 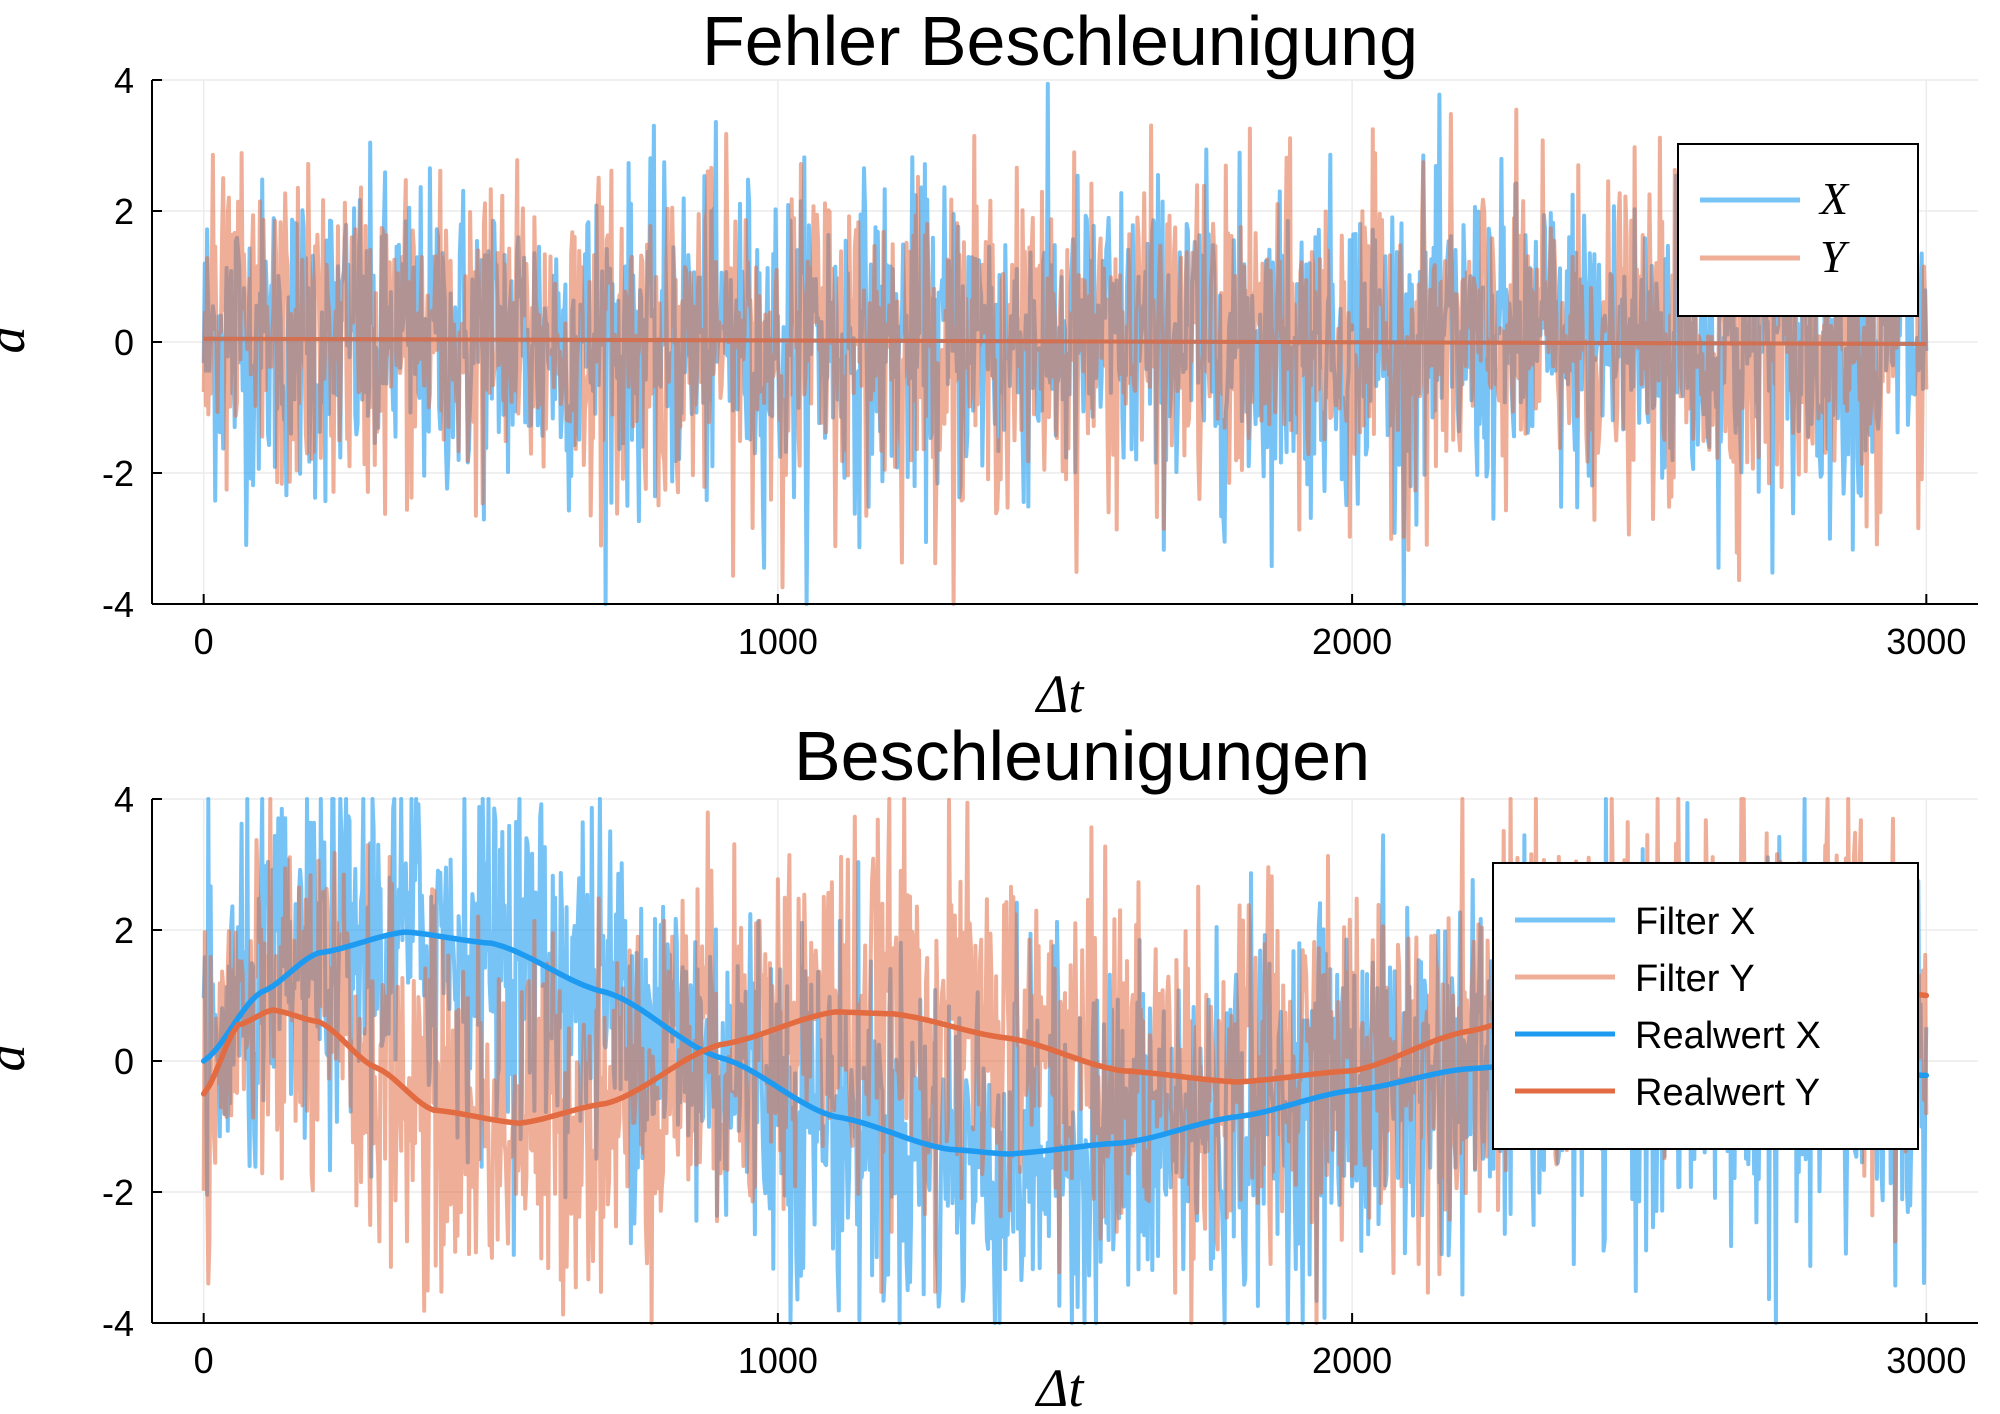 I want to click on chart-2-legend-label: Filter Y, so click(x=1695, y=979).